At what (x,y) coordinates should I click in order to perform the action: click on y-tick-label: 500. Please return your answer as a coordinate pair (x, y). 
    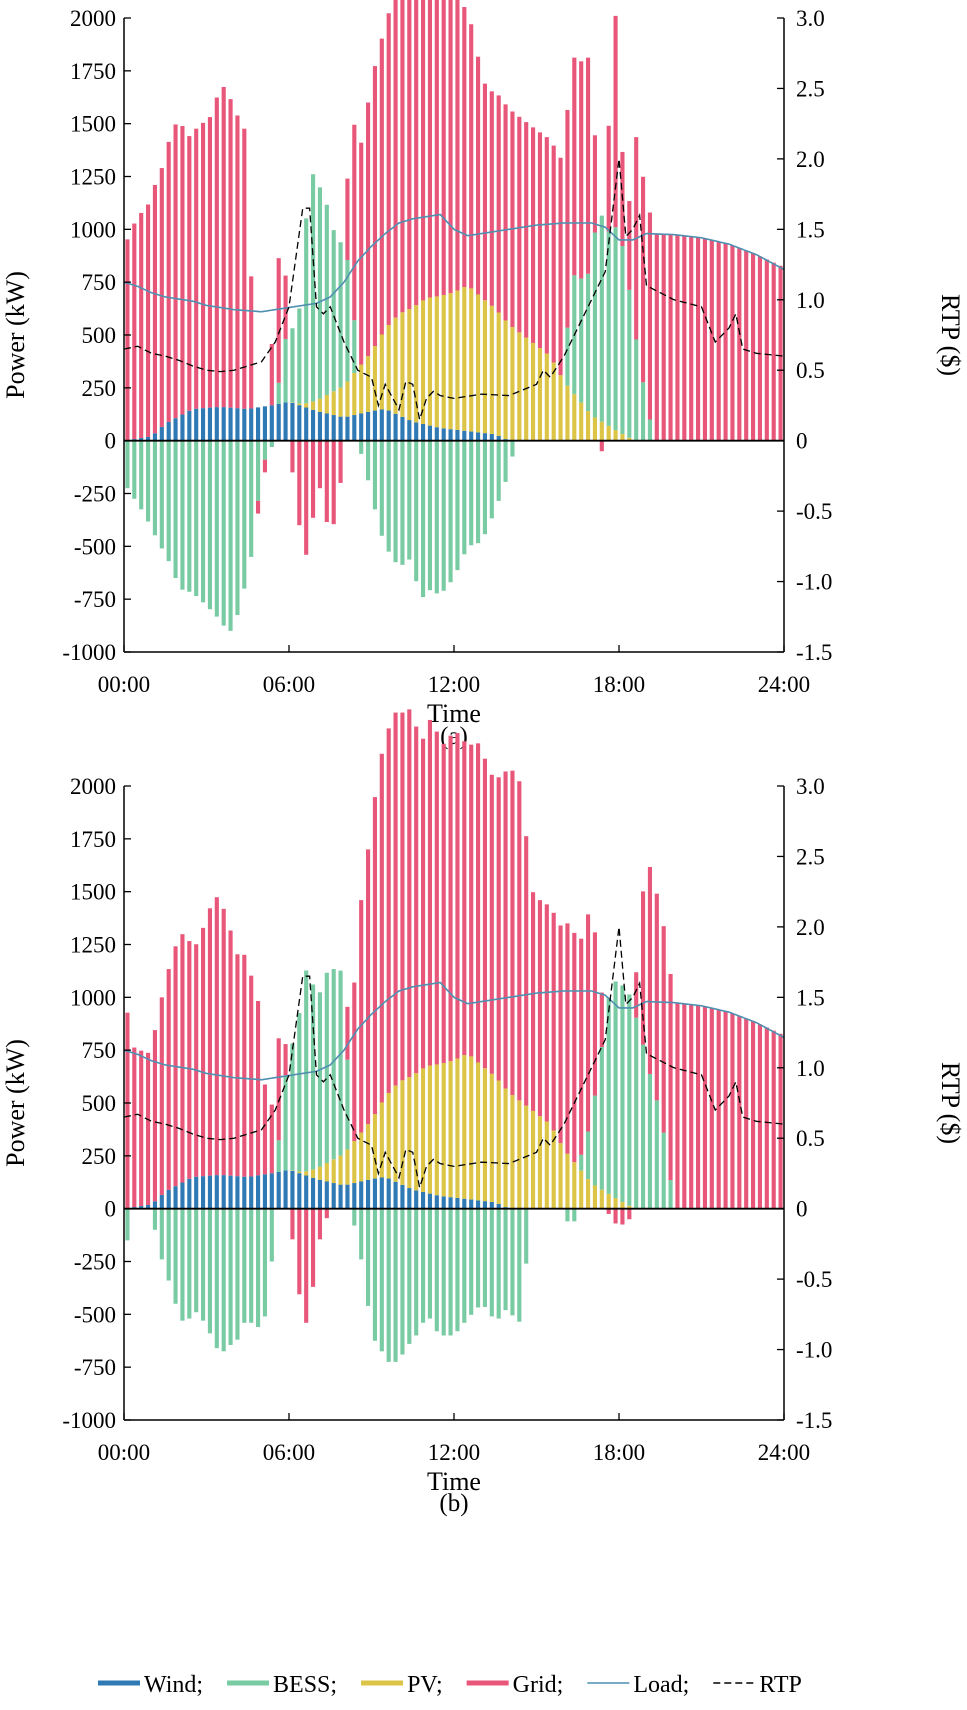
    Looking at the image, I should click on (99, 1103).